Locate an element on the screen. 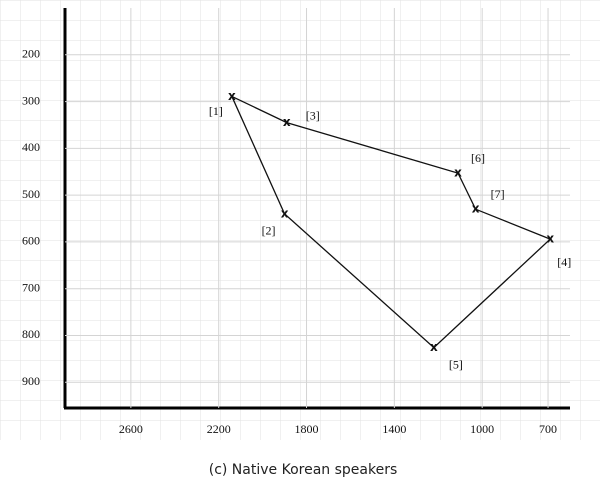 The image size is (605, 496). point-label: [1] is located at coordinates (216, 111).